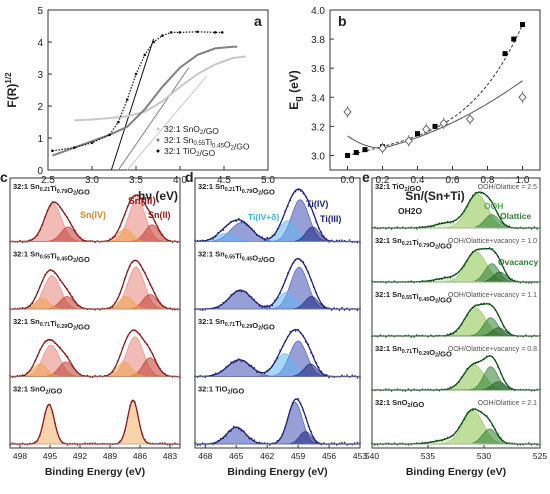 Image resolution: width=550 pixels, height=494 pixels. What do you see at coordinates (318, 156) in the screenshot?
I see `panel-b-ytick-label: 3.0` at bounding box center [318, 156].